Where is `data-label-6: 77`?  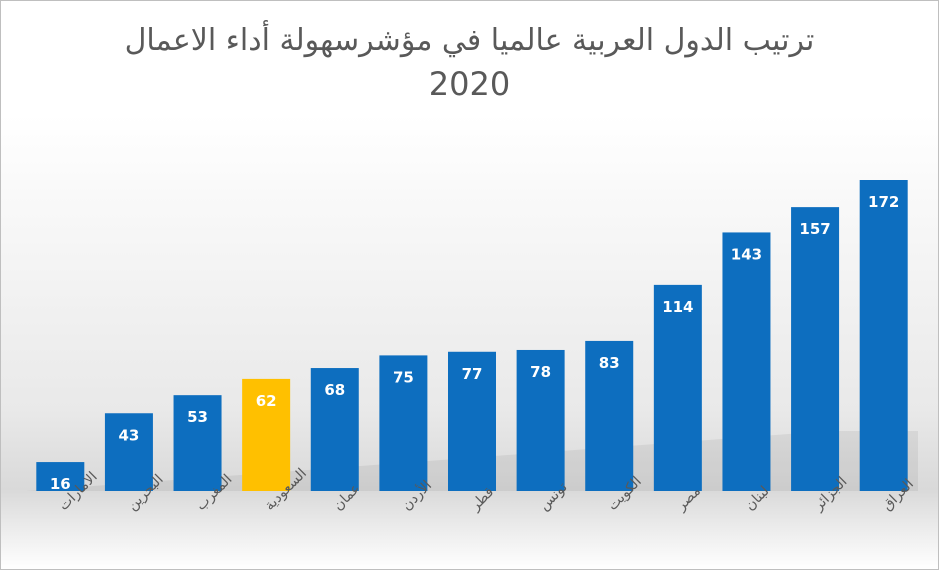 data-label-6: 77 is located at coordinates (472, 374).